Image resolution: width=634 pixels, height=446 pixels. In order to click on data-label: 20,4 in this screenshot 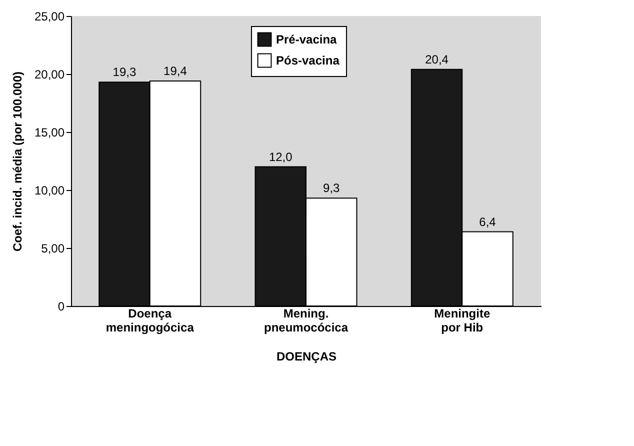, I will do `click(437, 59)`.